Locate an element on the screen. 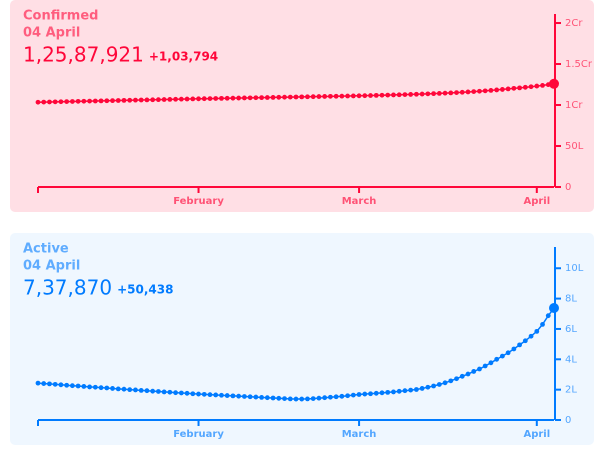  x-tick-label: February is located at coordinates (198, 201).